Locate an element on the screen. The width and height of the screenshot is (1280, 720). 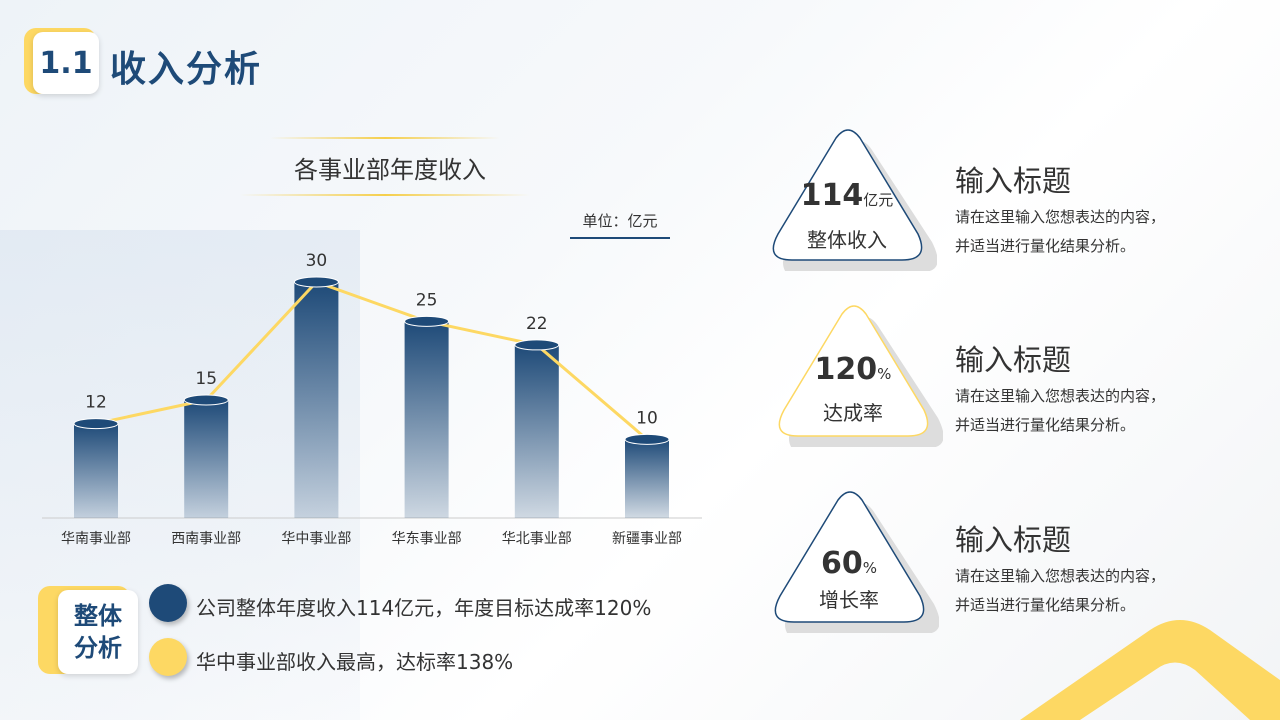
section-number: 1.1 is located at coordinates (66, 63).